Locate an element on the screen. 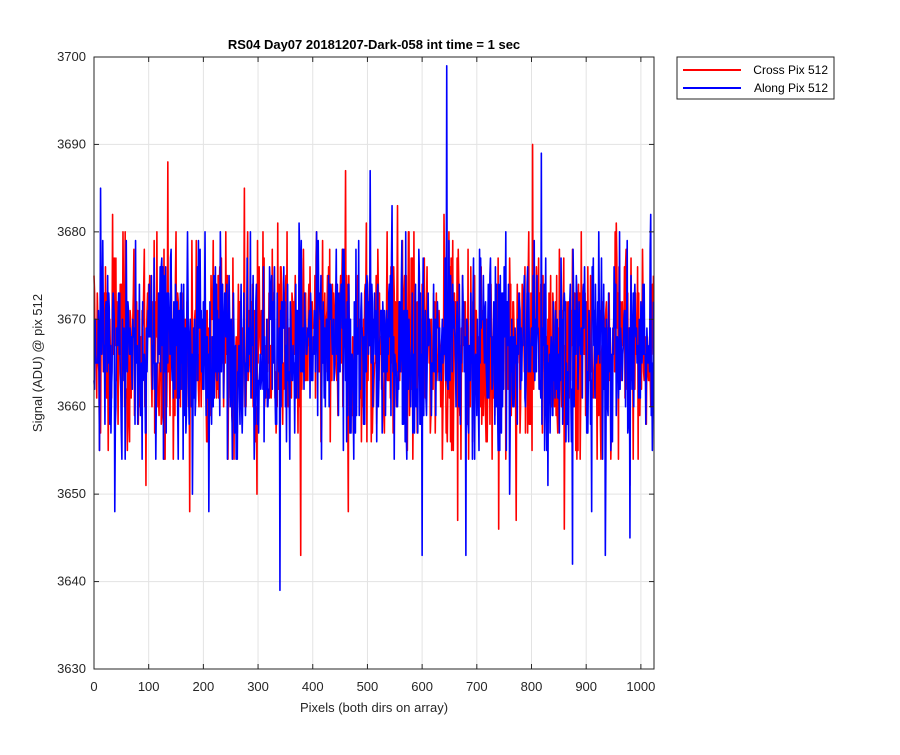  legend-label-cross: Cross Pix 512 is located at coordinates (790, 70).